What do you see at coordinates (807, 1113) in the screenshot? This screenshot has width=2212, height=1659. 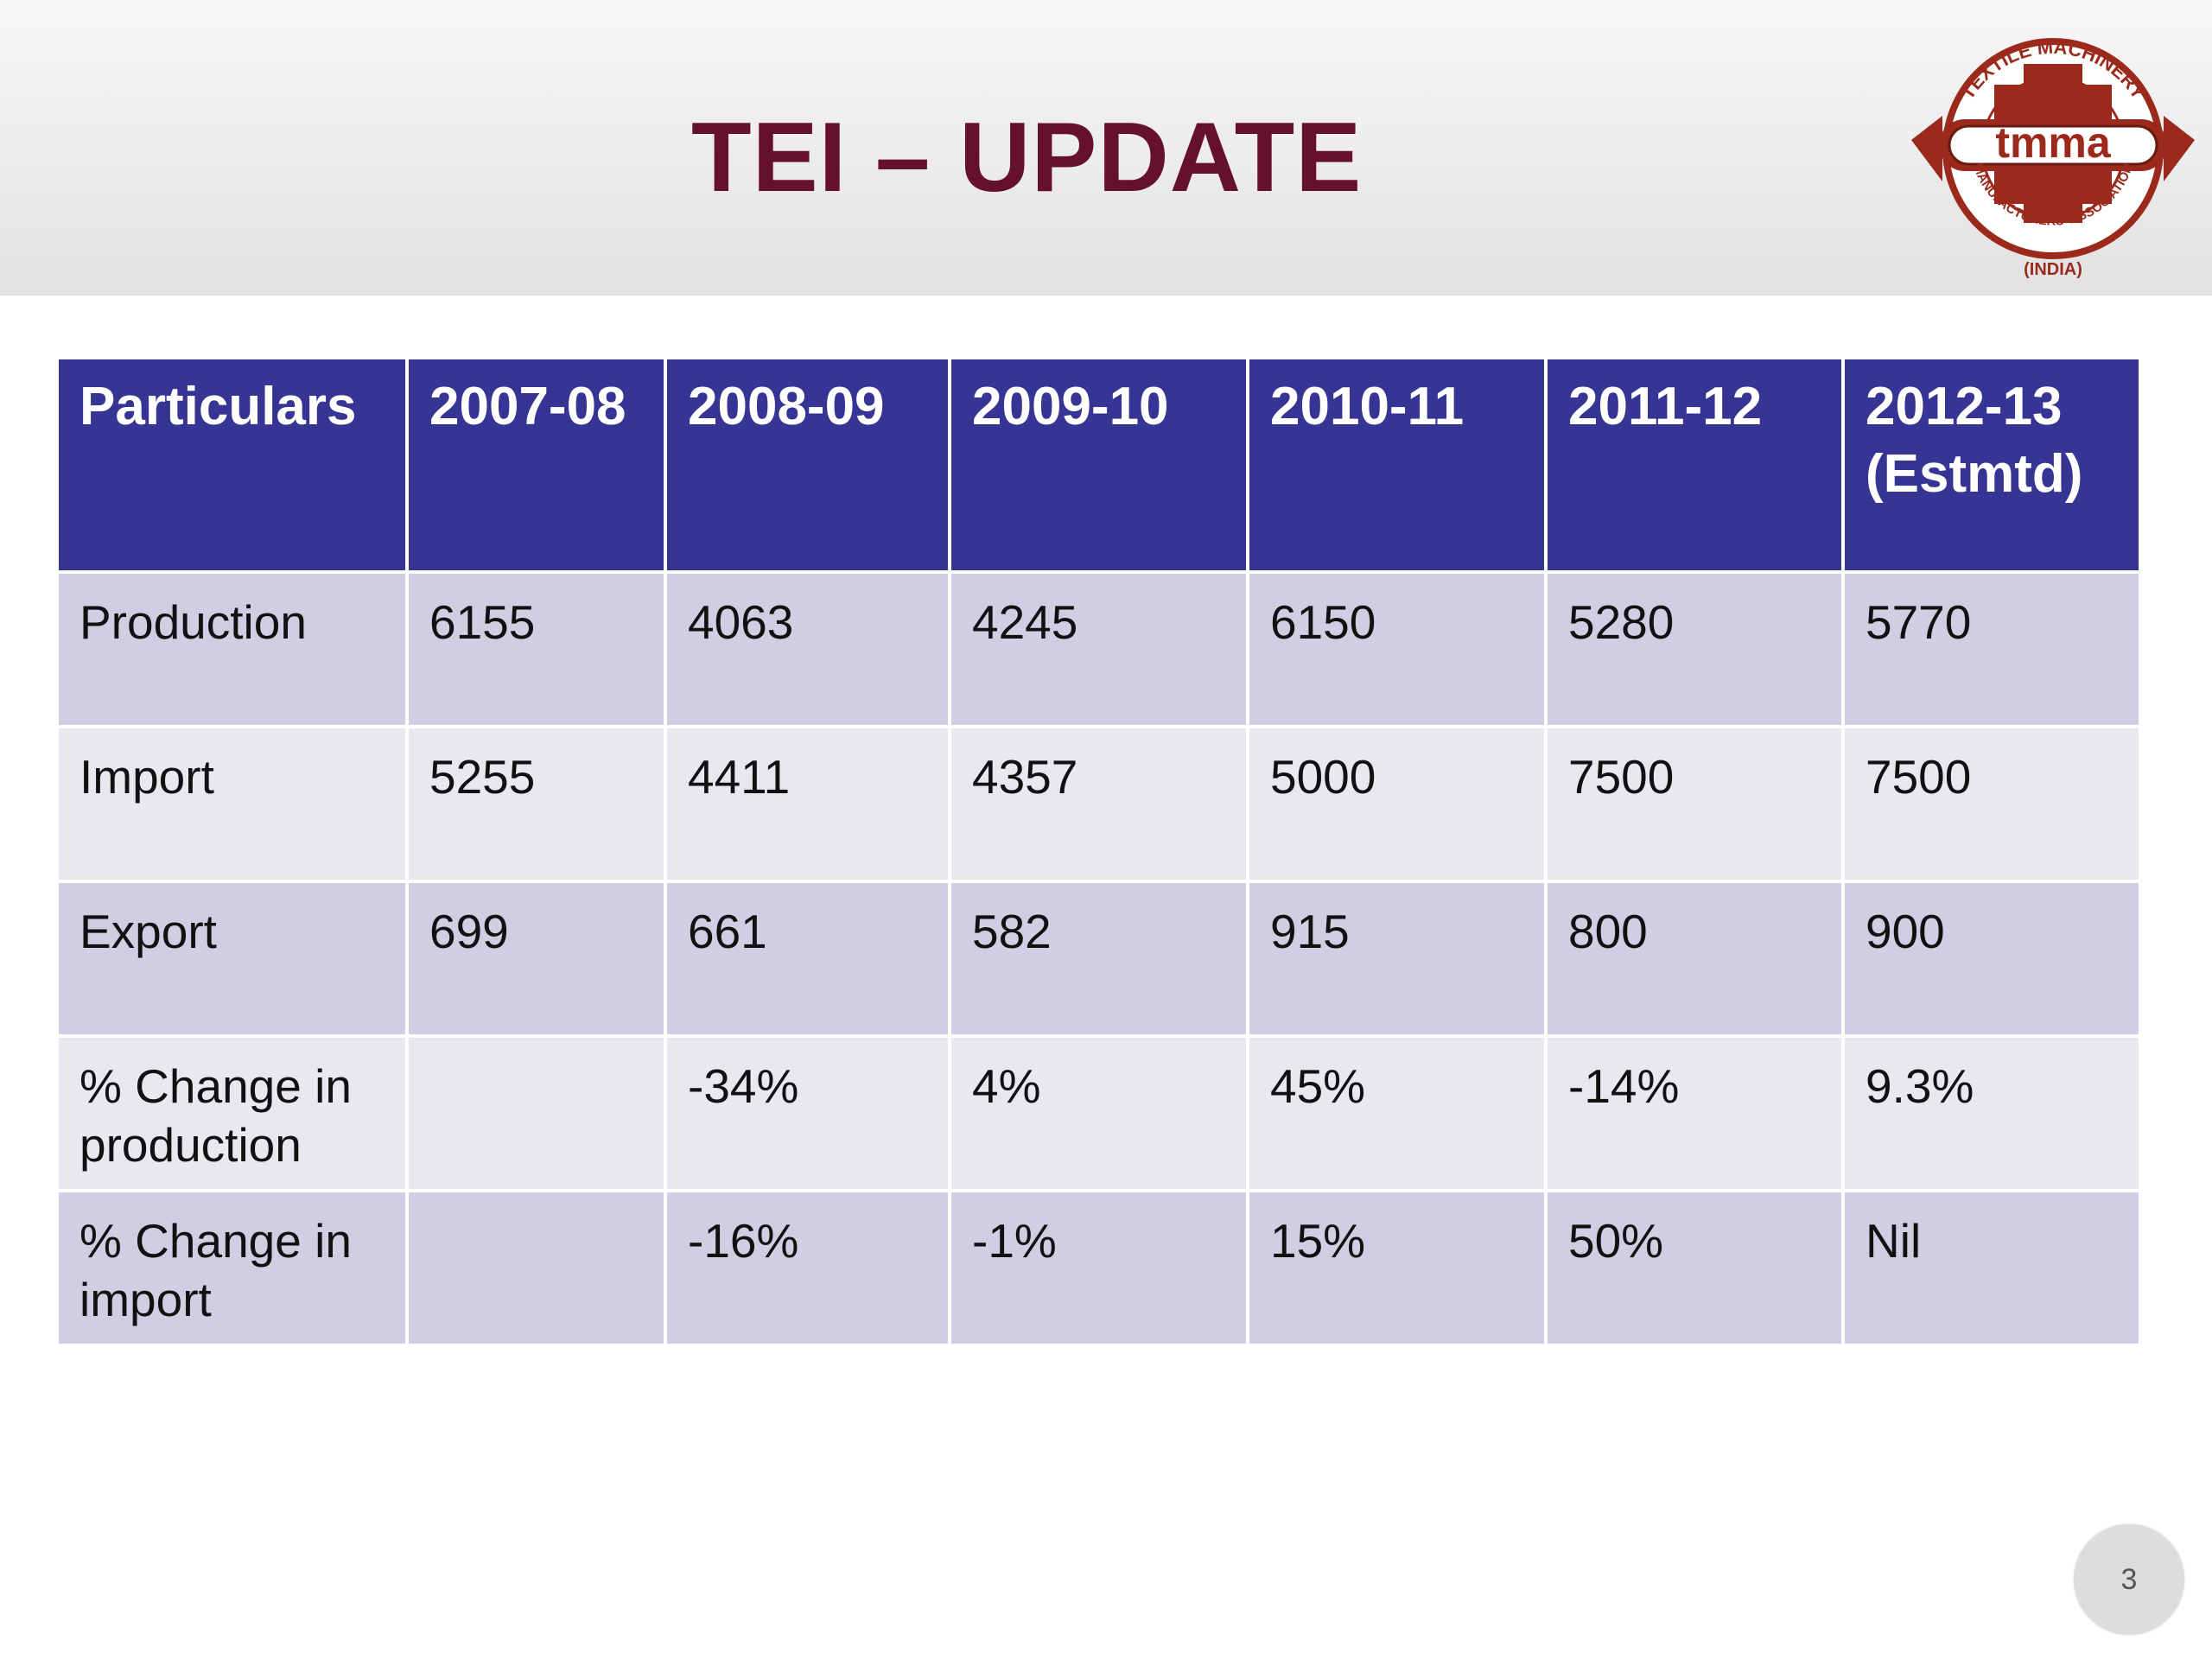 I see `table-cell: -34%` at bounding box center [807, 1113].